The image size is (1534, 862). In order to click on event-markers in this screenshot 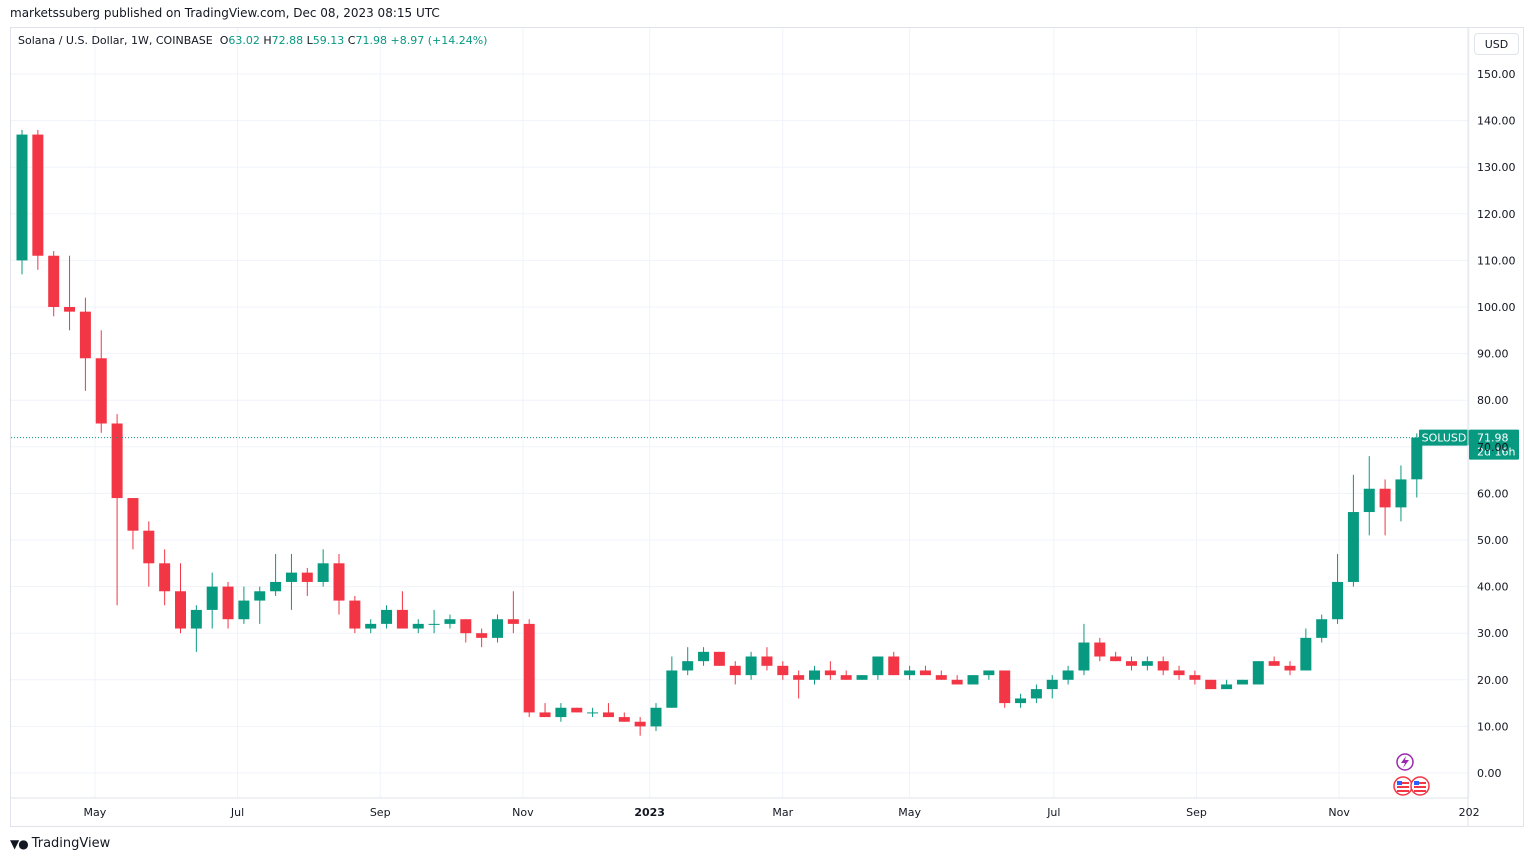, I will do `click(1411, 774)`.